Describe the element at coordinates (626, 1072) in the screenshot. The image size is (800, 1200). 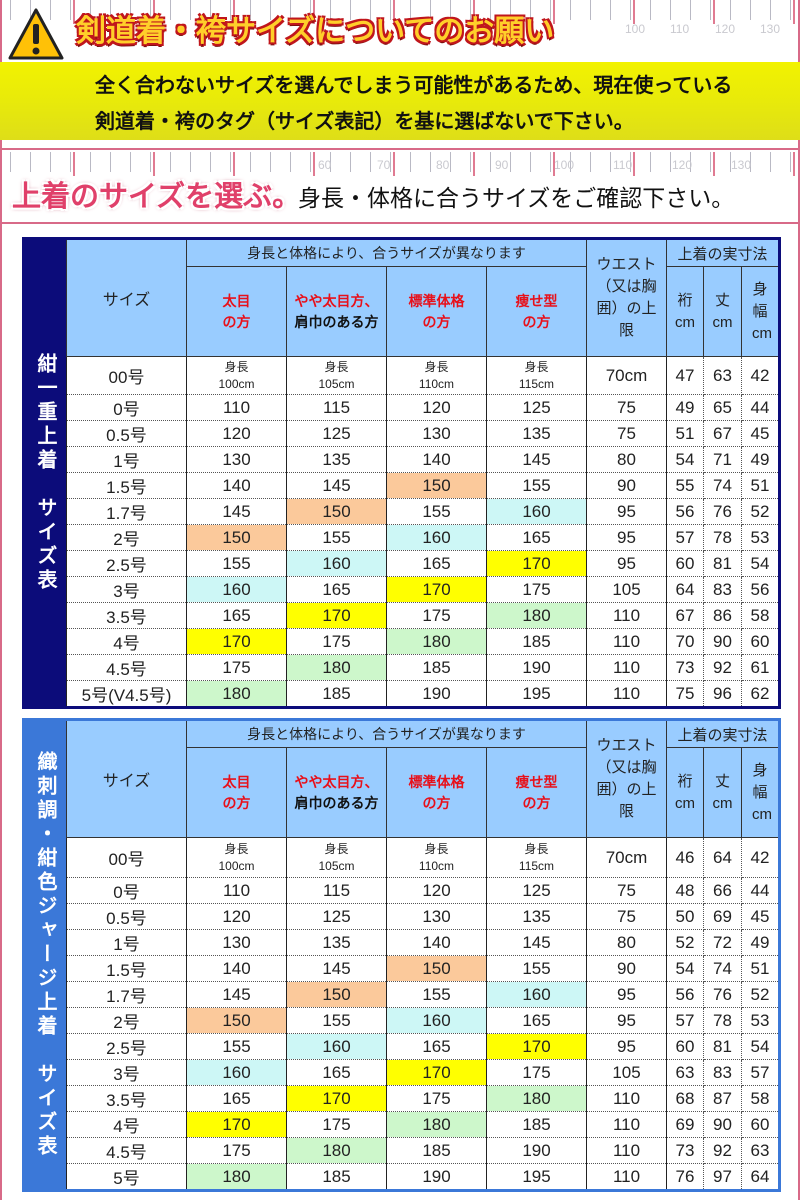
I see `waist-cell: 105` at that location.